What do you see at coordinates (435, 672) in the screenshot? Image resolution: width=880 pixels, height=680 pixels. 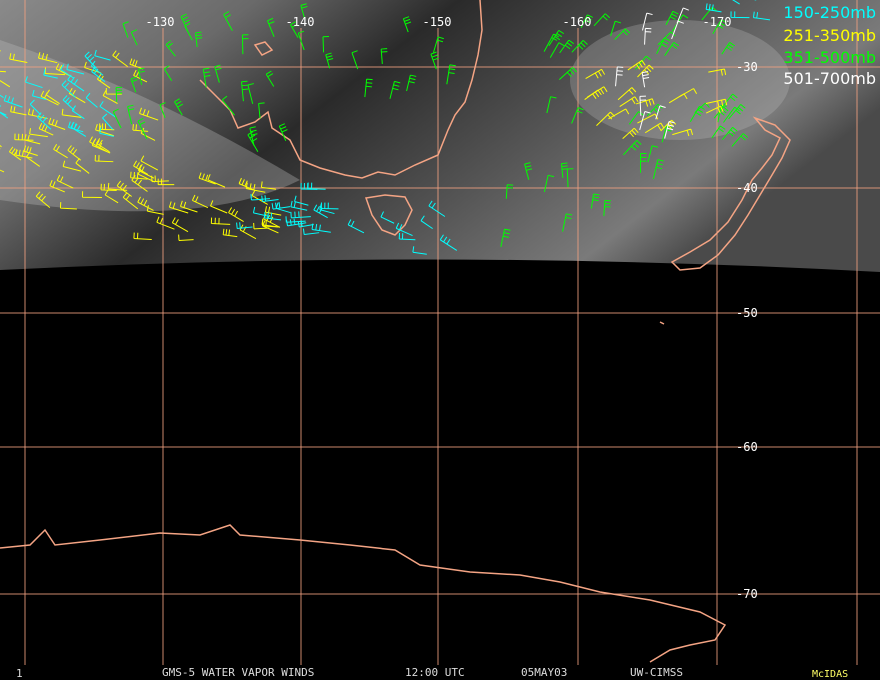 I see `footer-time: 12:00 UTC` at bounding box center [435, 672].